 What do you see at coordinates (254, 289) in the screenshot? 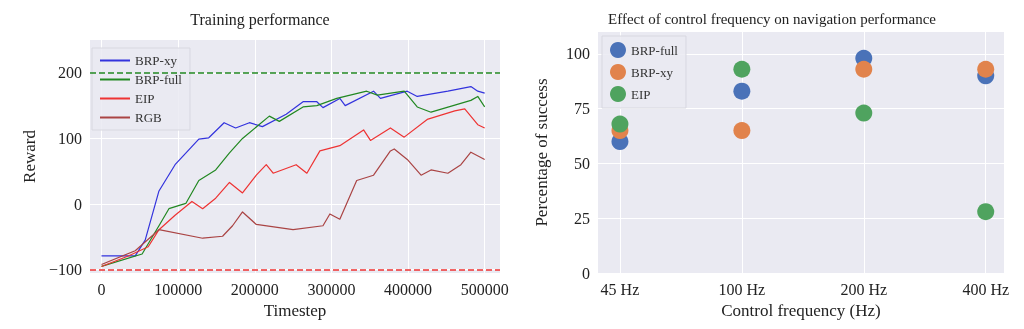
I see `x-tick-label: 200000` at bounding box center [254, 289].